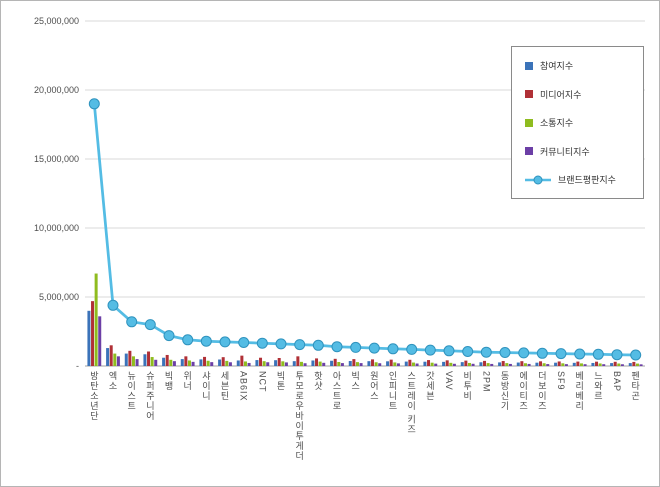 The width and height of the screenshot is (660, 487). What do you see at coordinates (355, 381) in the screenshot?
I see `x-axis-label: 빅스` at bounding box center [355, 381].